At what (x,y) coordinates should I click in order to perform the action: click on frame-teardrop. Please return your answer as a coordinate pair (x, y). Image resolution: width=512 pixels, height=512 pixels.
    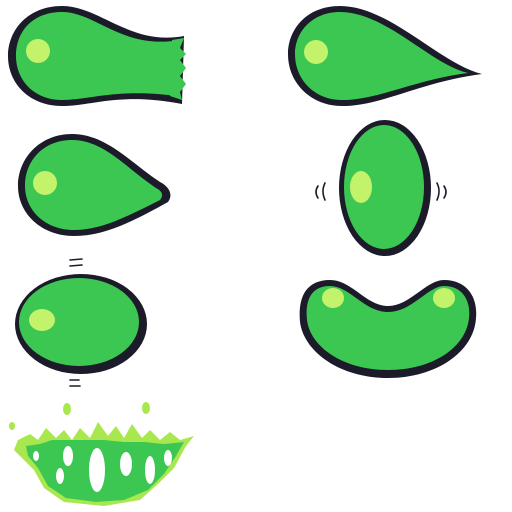
    Looking at the image, I should click on (94, 185).